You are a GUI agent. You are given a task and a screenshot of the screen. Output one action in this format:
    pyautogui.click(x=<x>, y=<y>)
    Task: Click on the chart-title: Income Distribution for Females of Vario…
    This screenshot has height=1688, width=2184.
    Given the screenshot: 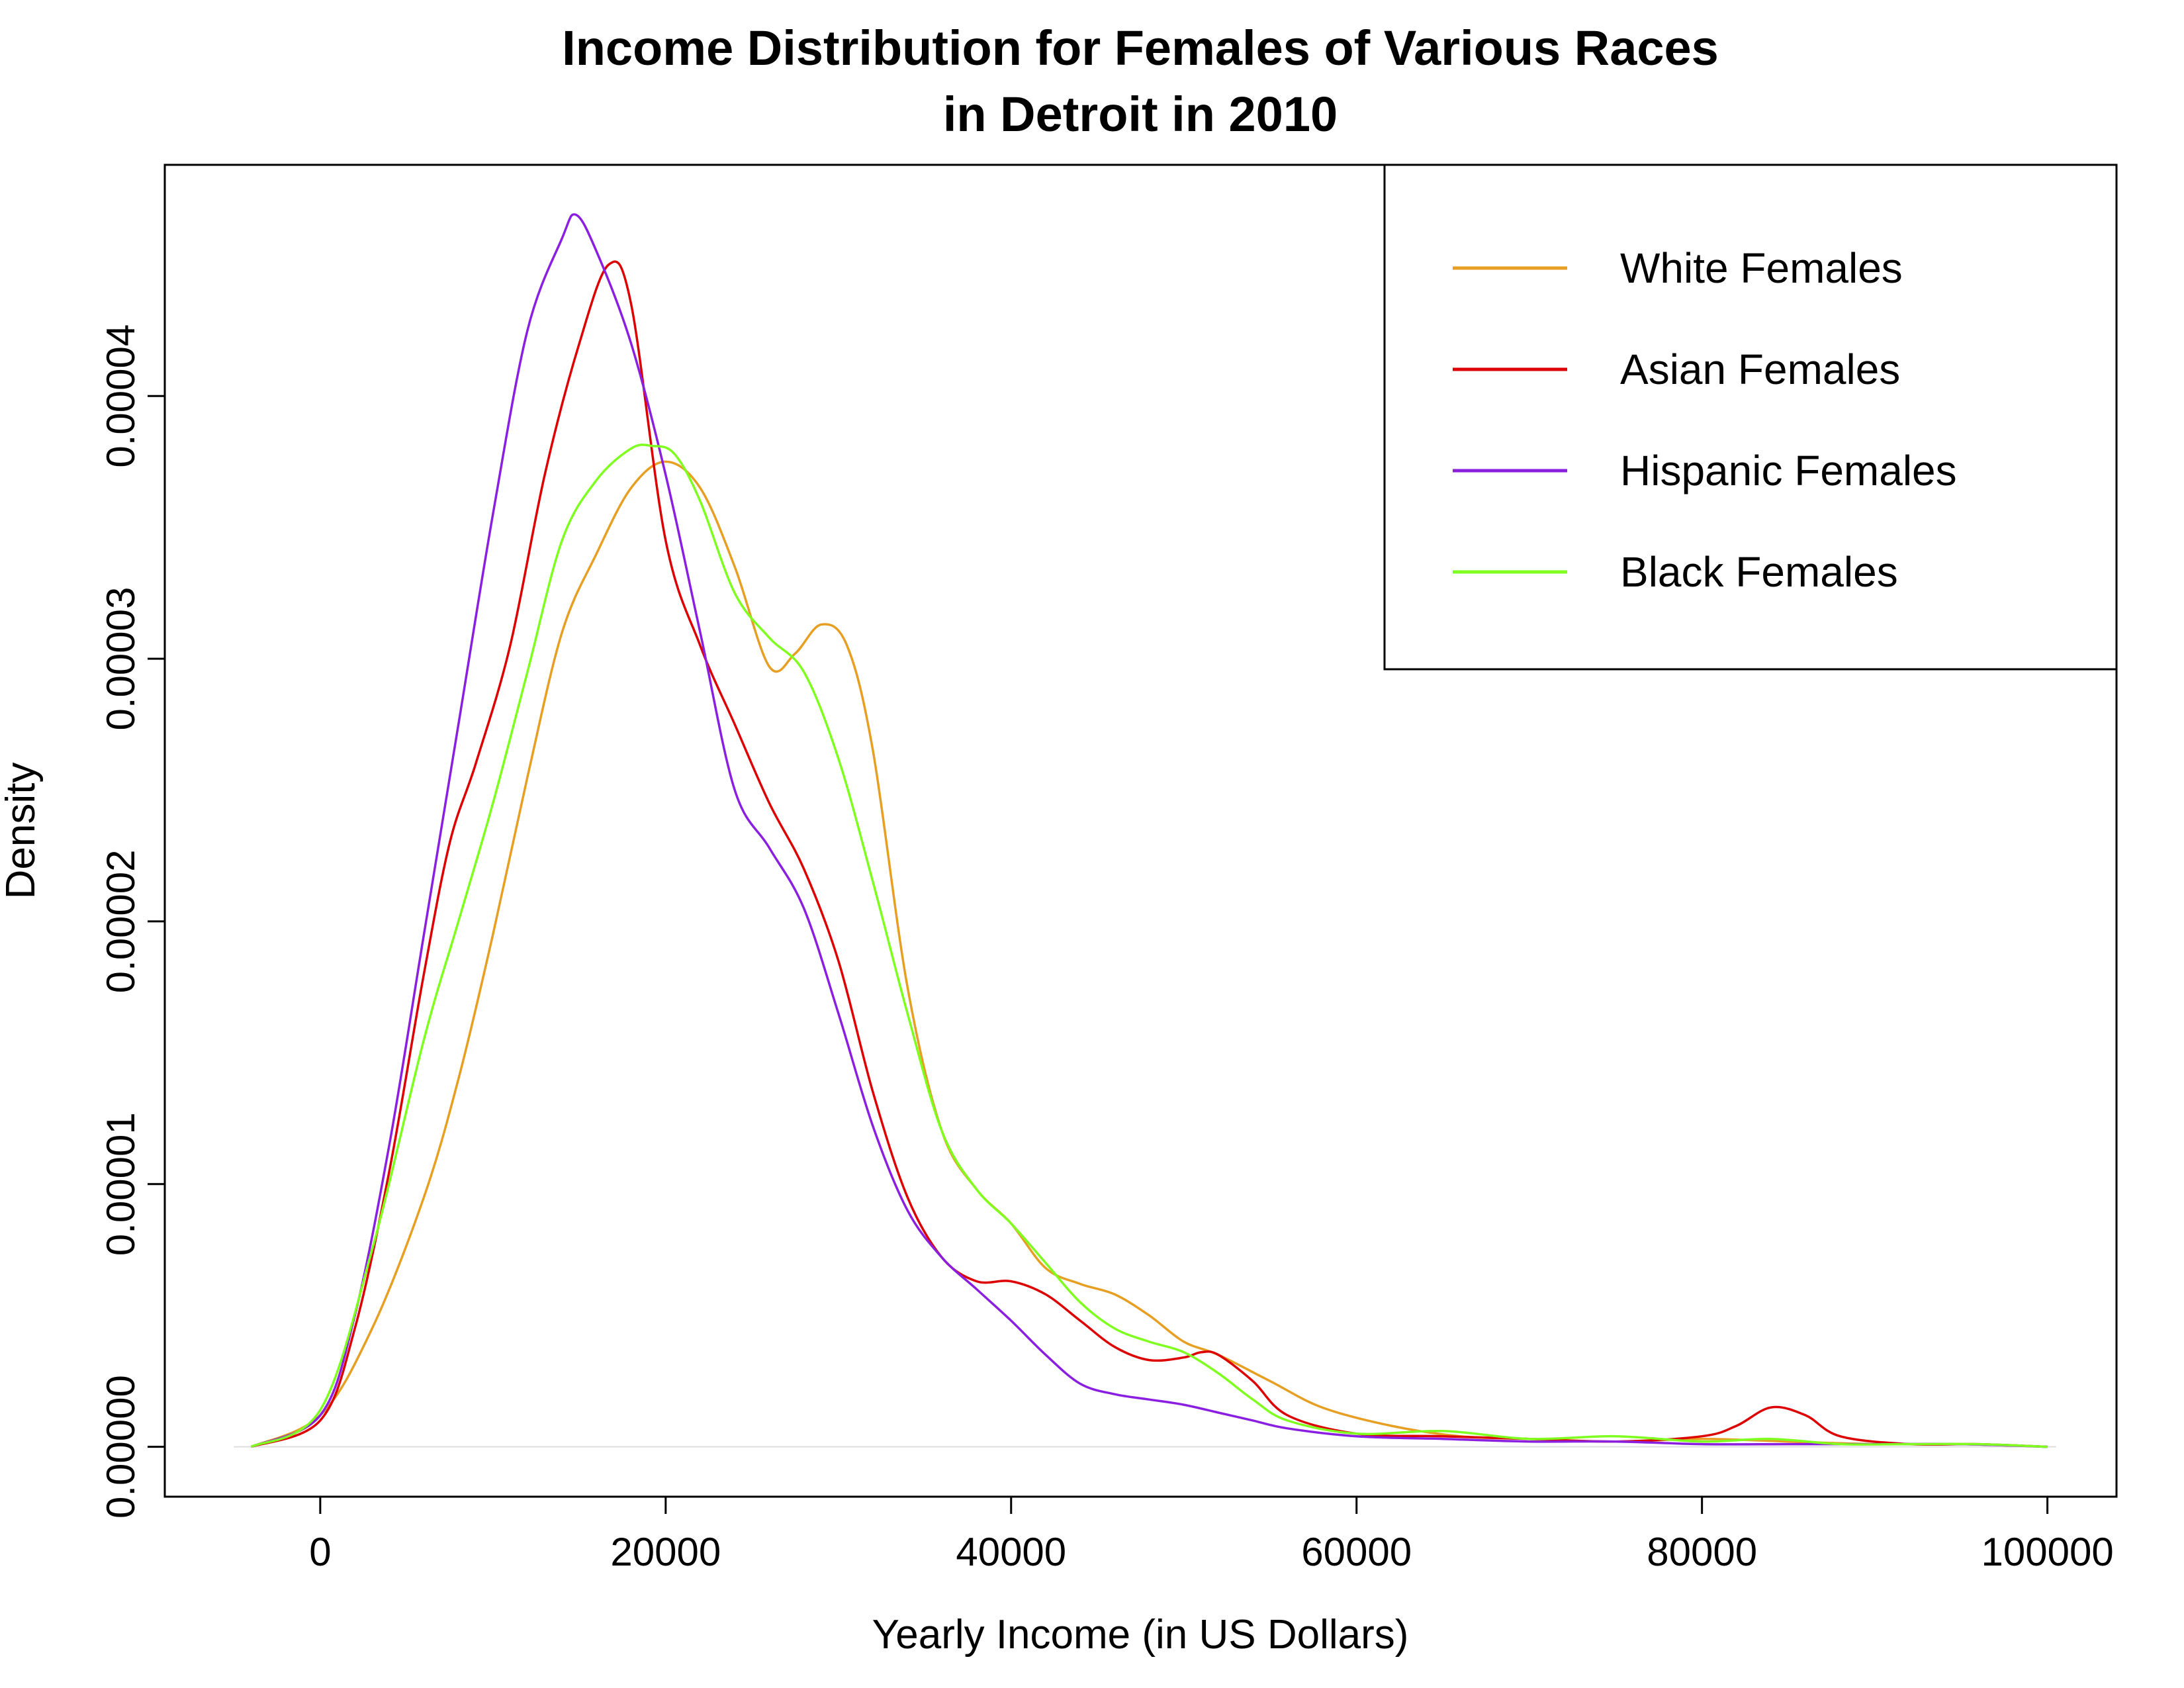 What is the action you would take?
    pyautogui.click(x=1140, y=48)
    